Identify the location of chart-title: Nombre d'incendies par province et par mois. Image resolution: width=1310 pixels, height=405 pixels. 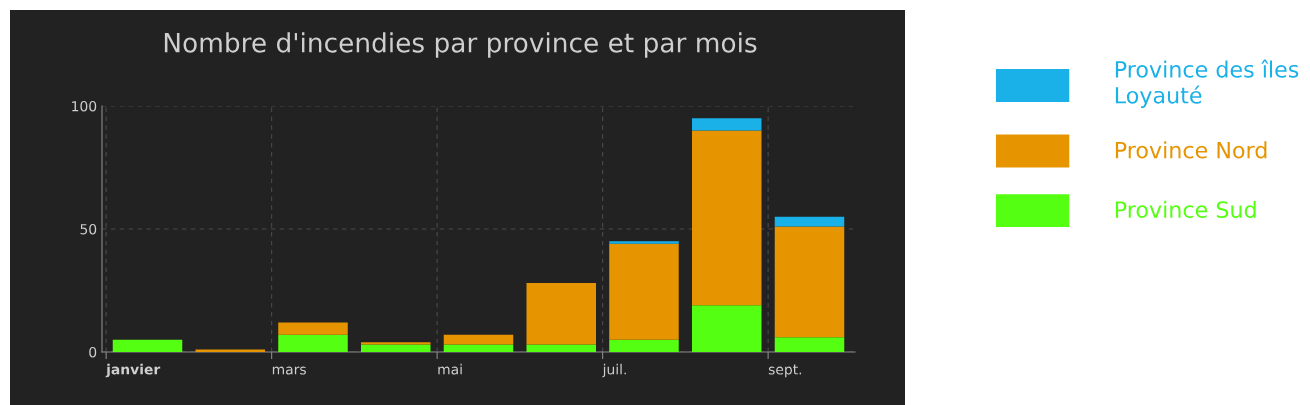
(460, 45).